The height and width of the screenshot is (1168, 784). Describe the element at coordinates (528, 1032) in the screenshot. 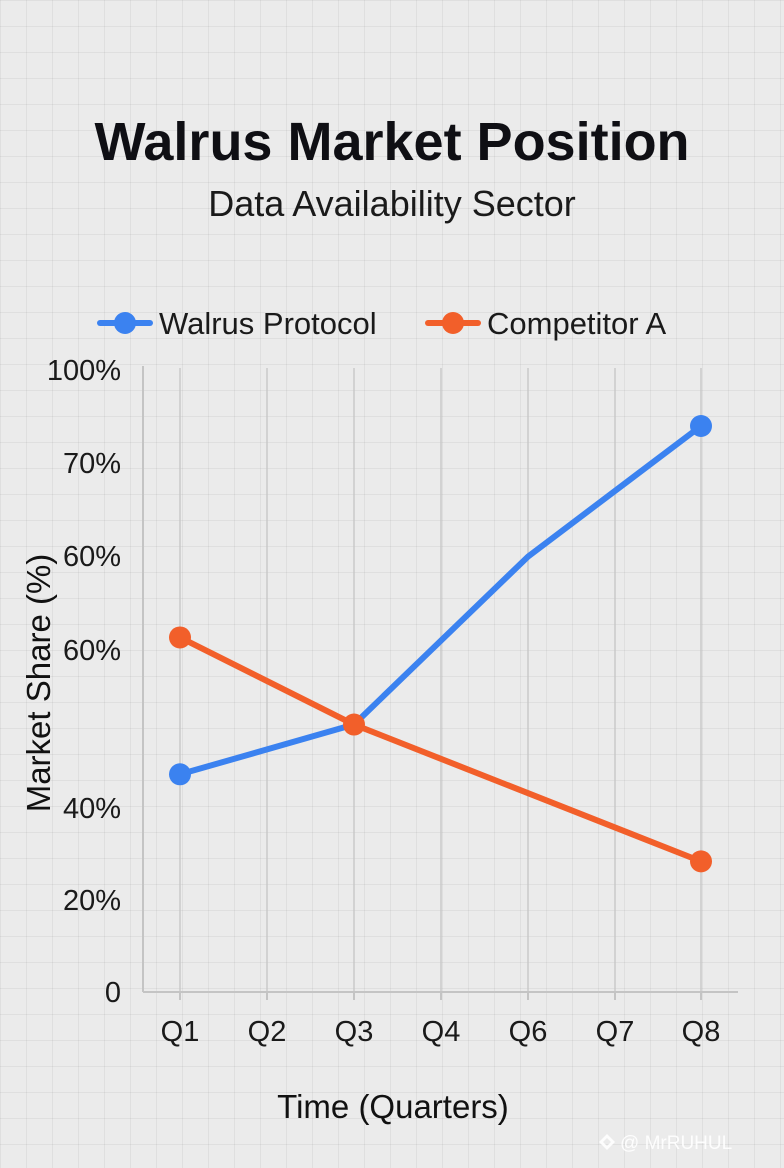

I see `x-tick-label: Q6` at that location.